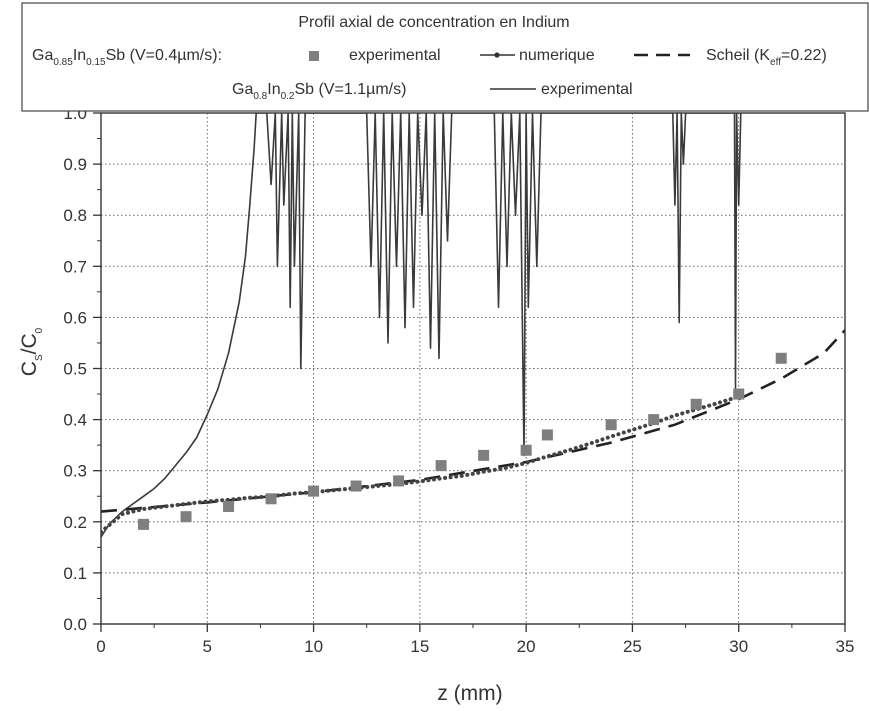 This screenshot has width=869, height=711. I want to click on y-tick-labels: 0.00.10.20.30.40.50.60.70.80.91.0, so click(75, 369).